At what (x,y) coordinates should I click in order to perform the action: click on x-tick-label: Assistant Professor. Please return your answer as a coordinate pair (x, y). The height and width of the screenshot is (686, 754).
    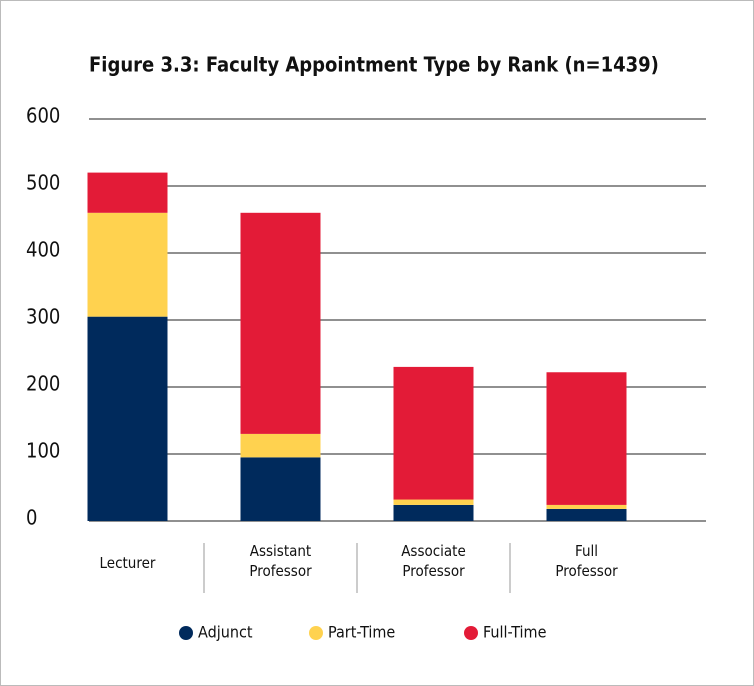
    Looking at the image, I should click on (280, 561).